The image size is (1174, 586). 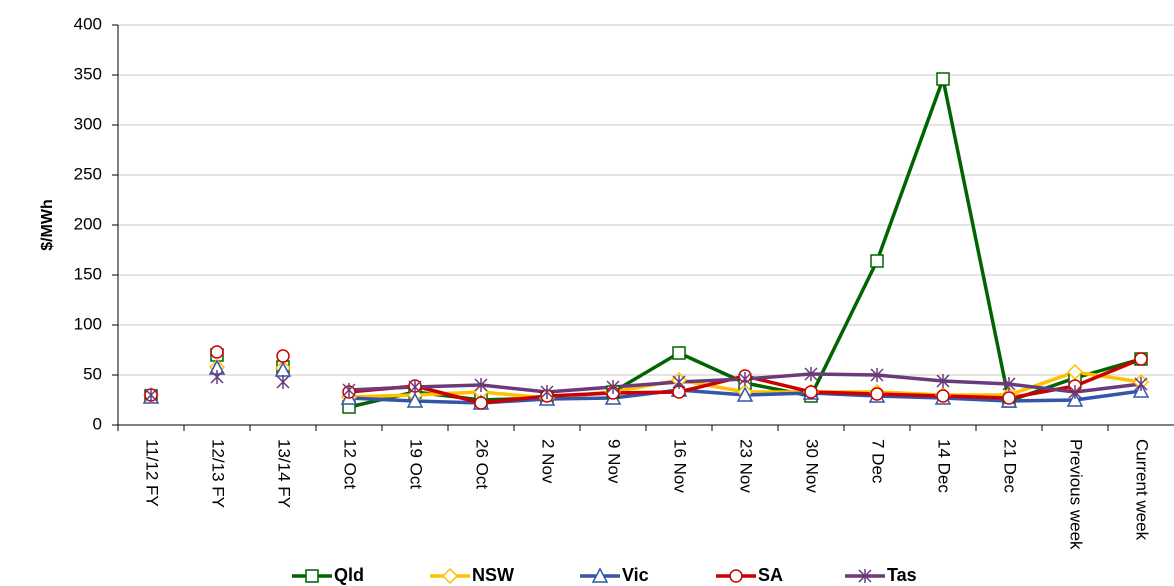 What do you see at coordinates (350, 464) in the screenshot?
I see `x-tick-label: 12 Oct` at bounding box center [350, 464].